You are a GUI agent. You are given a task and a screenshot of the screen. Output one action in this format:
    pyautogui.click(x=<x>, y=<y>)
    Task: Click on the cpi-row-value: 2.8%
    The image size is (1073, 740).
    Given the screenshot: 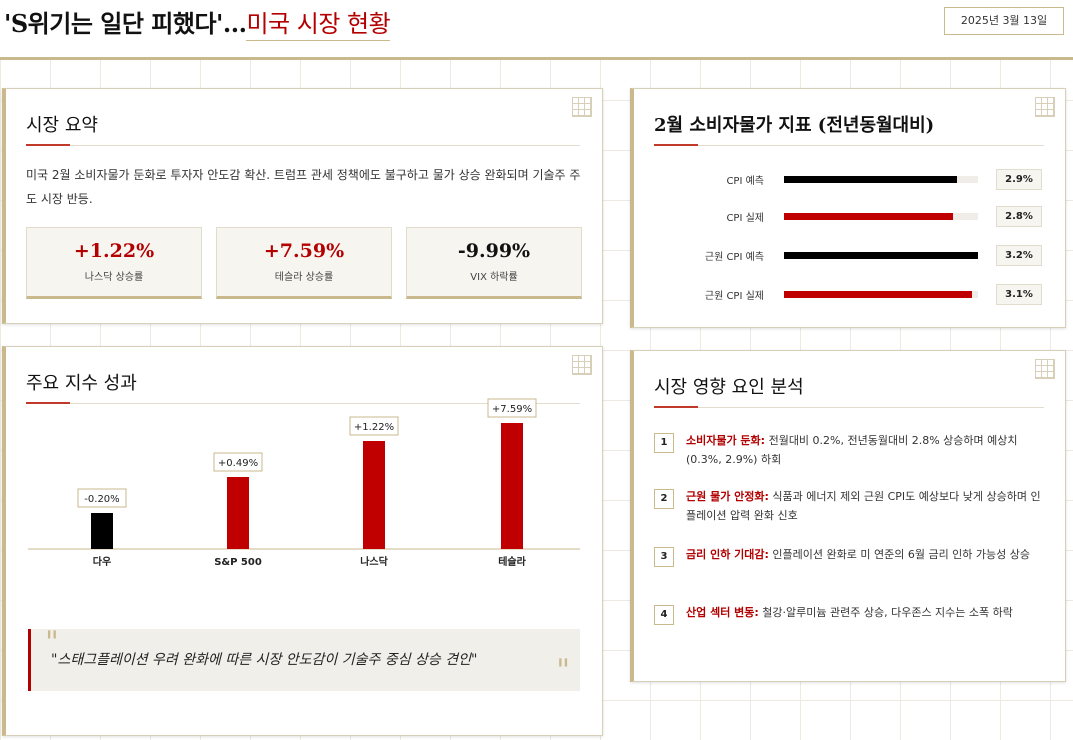 What is the action you would take?
    pyautogui.click(x=1019, y=216)
    